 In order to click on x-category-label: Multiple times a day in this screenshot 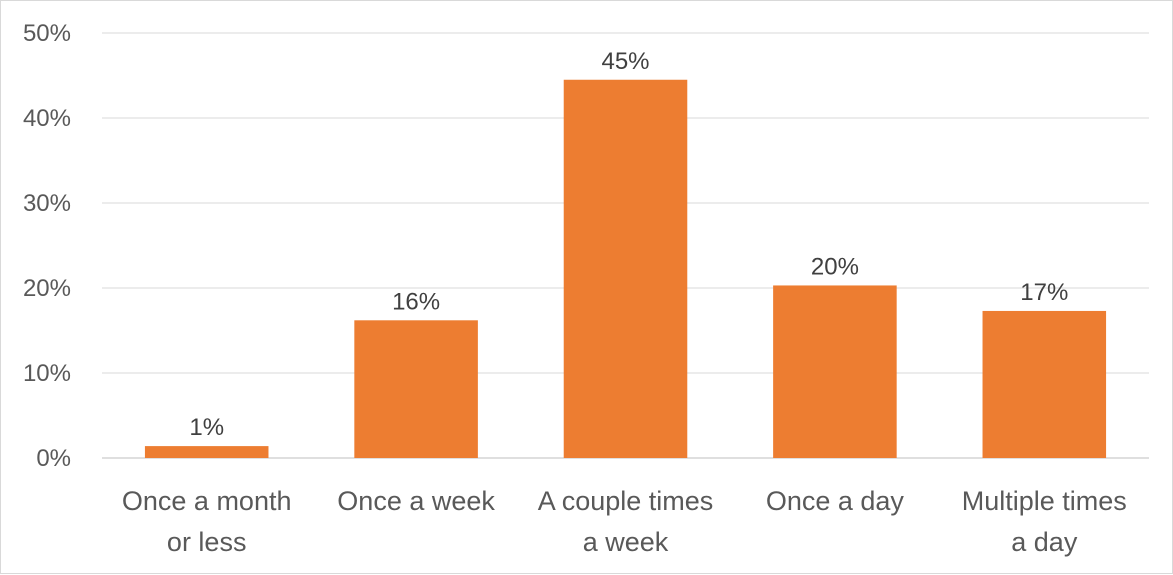, I will do `click(1044, 521)`.